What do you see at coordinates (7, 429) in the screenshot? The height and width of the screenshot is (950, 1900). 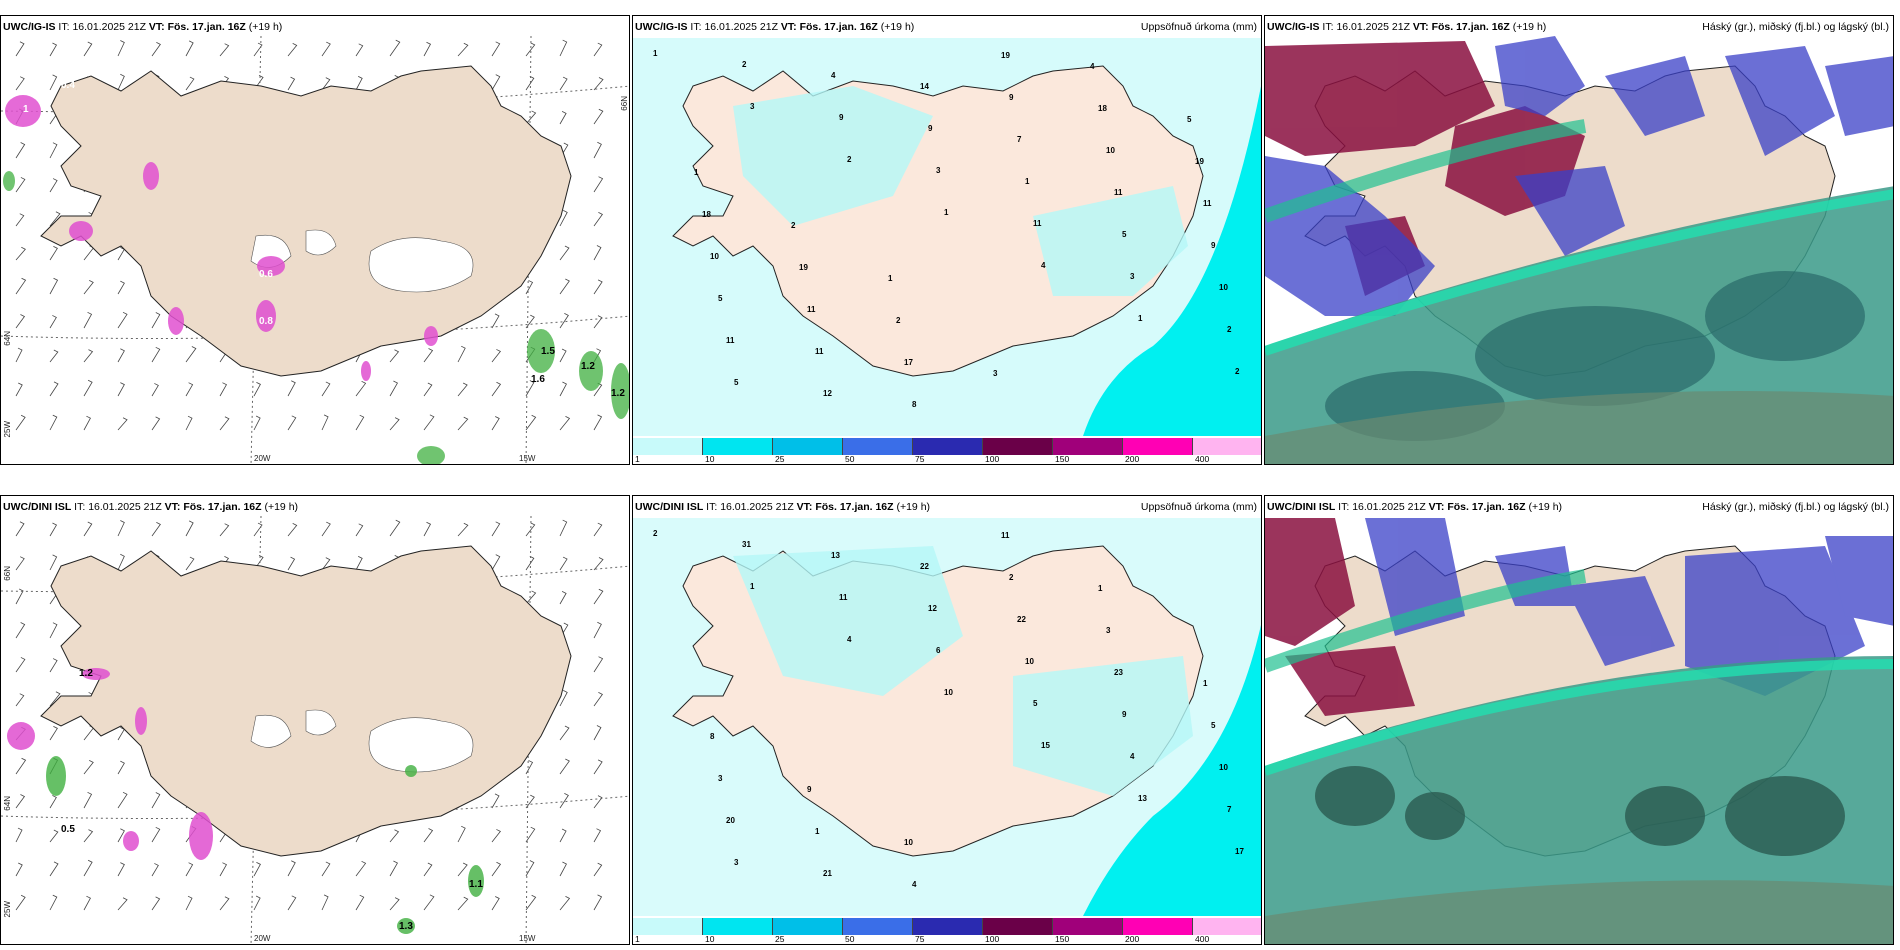 I see `lat-label: 25W` at bounding box center [7, 429].